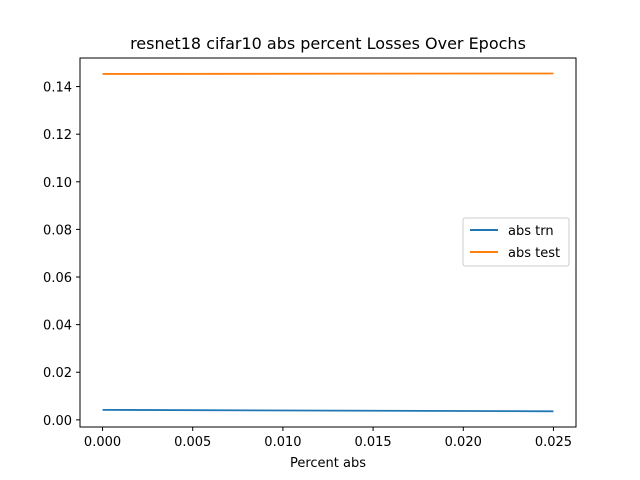 This screenshot has width=640, height=480. I want to click on y-tick-label: 0.12, so click(57, 135).